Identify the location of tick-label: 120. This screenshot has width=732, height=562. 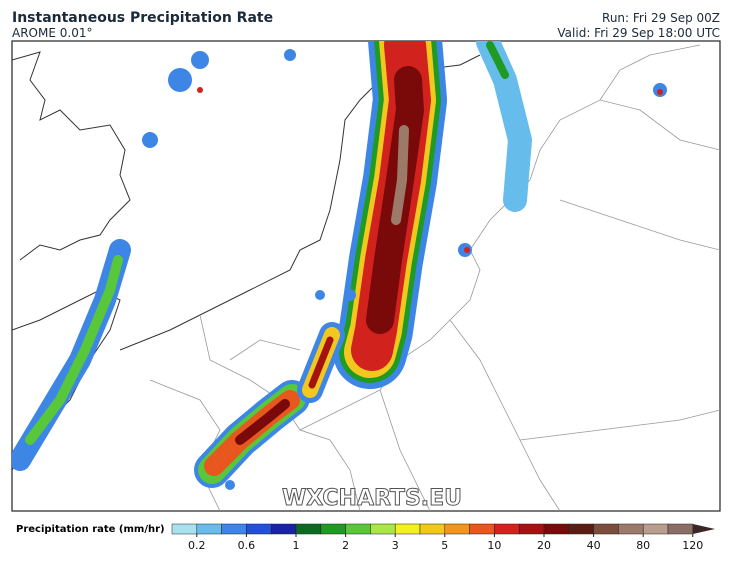
(692, 545).